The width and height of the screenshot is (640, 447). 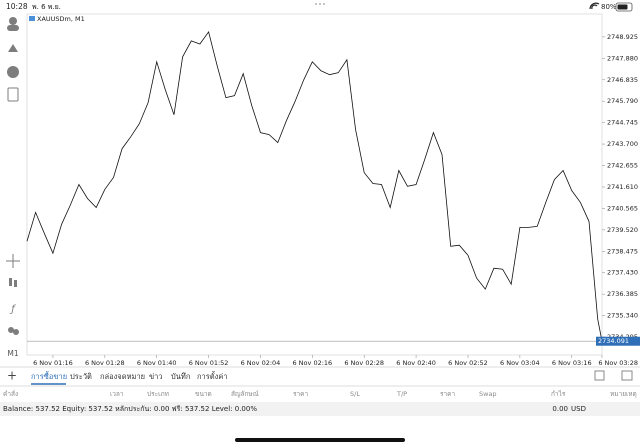 What do you see at coordinates (622, 230) in the screenshot?
I see `y-tick-label: 2739.520` at bounding box center [622, 230].